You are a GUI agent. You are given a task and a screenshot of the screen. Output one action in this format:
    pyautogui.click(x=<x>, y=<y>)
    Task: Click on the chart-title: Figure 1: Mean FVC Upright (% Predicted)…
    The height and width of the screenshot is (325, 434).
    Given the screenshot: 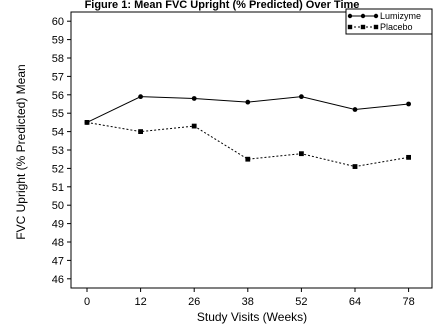 What is the action you would take?
    pyautogui.click(x=222, y=5)
    